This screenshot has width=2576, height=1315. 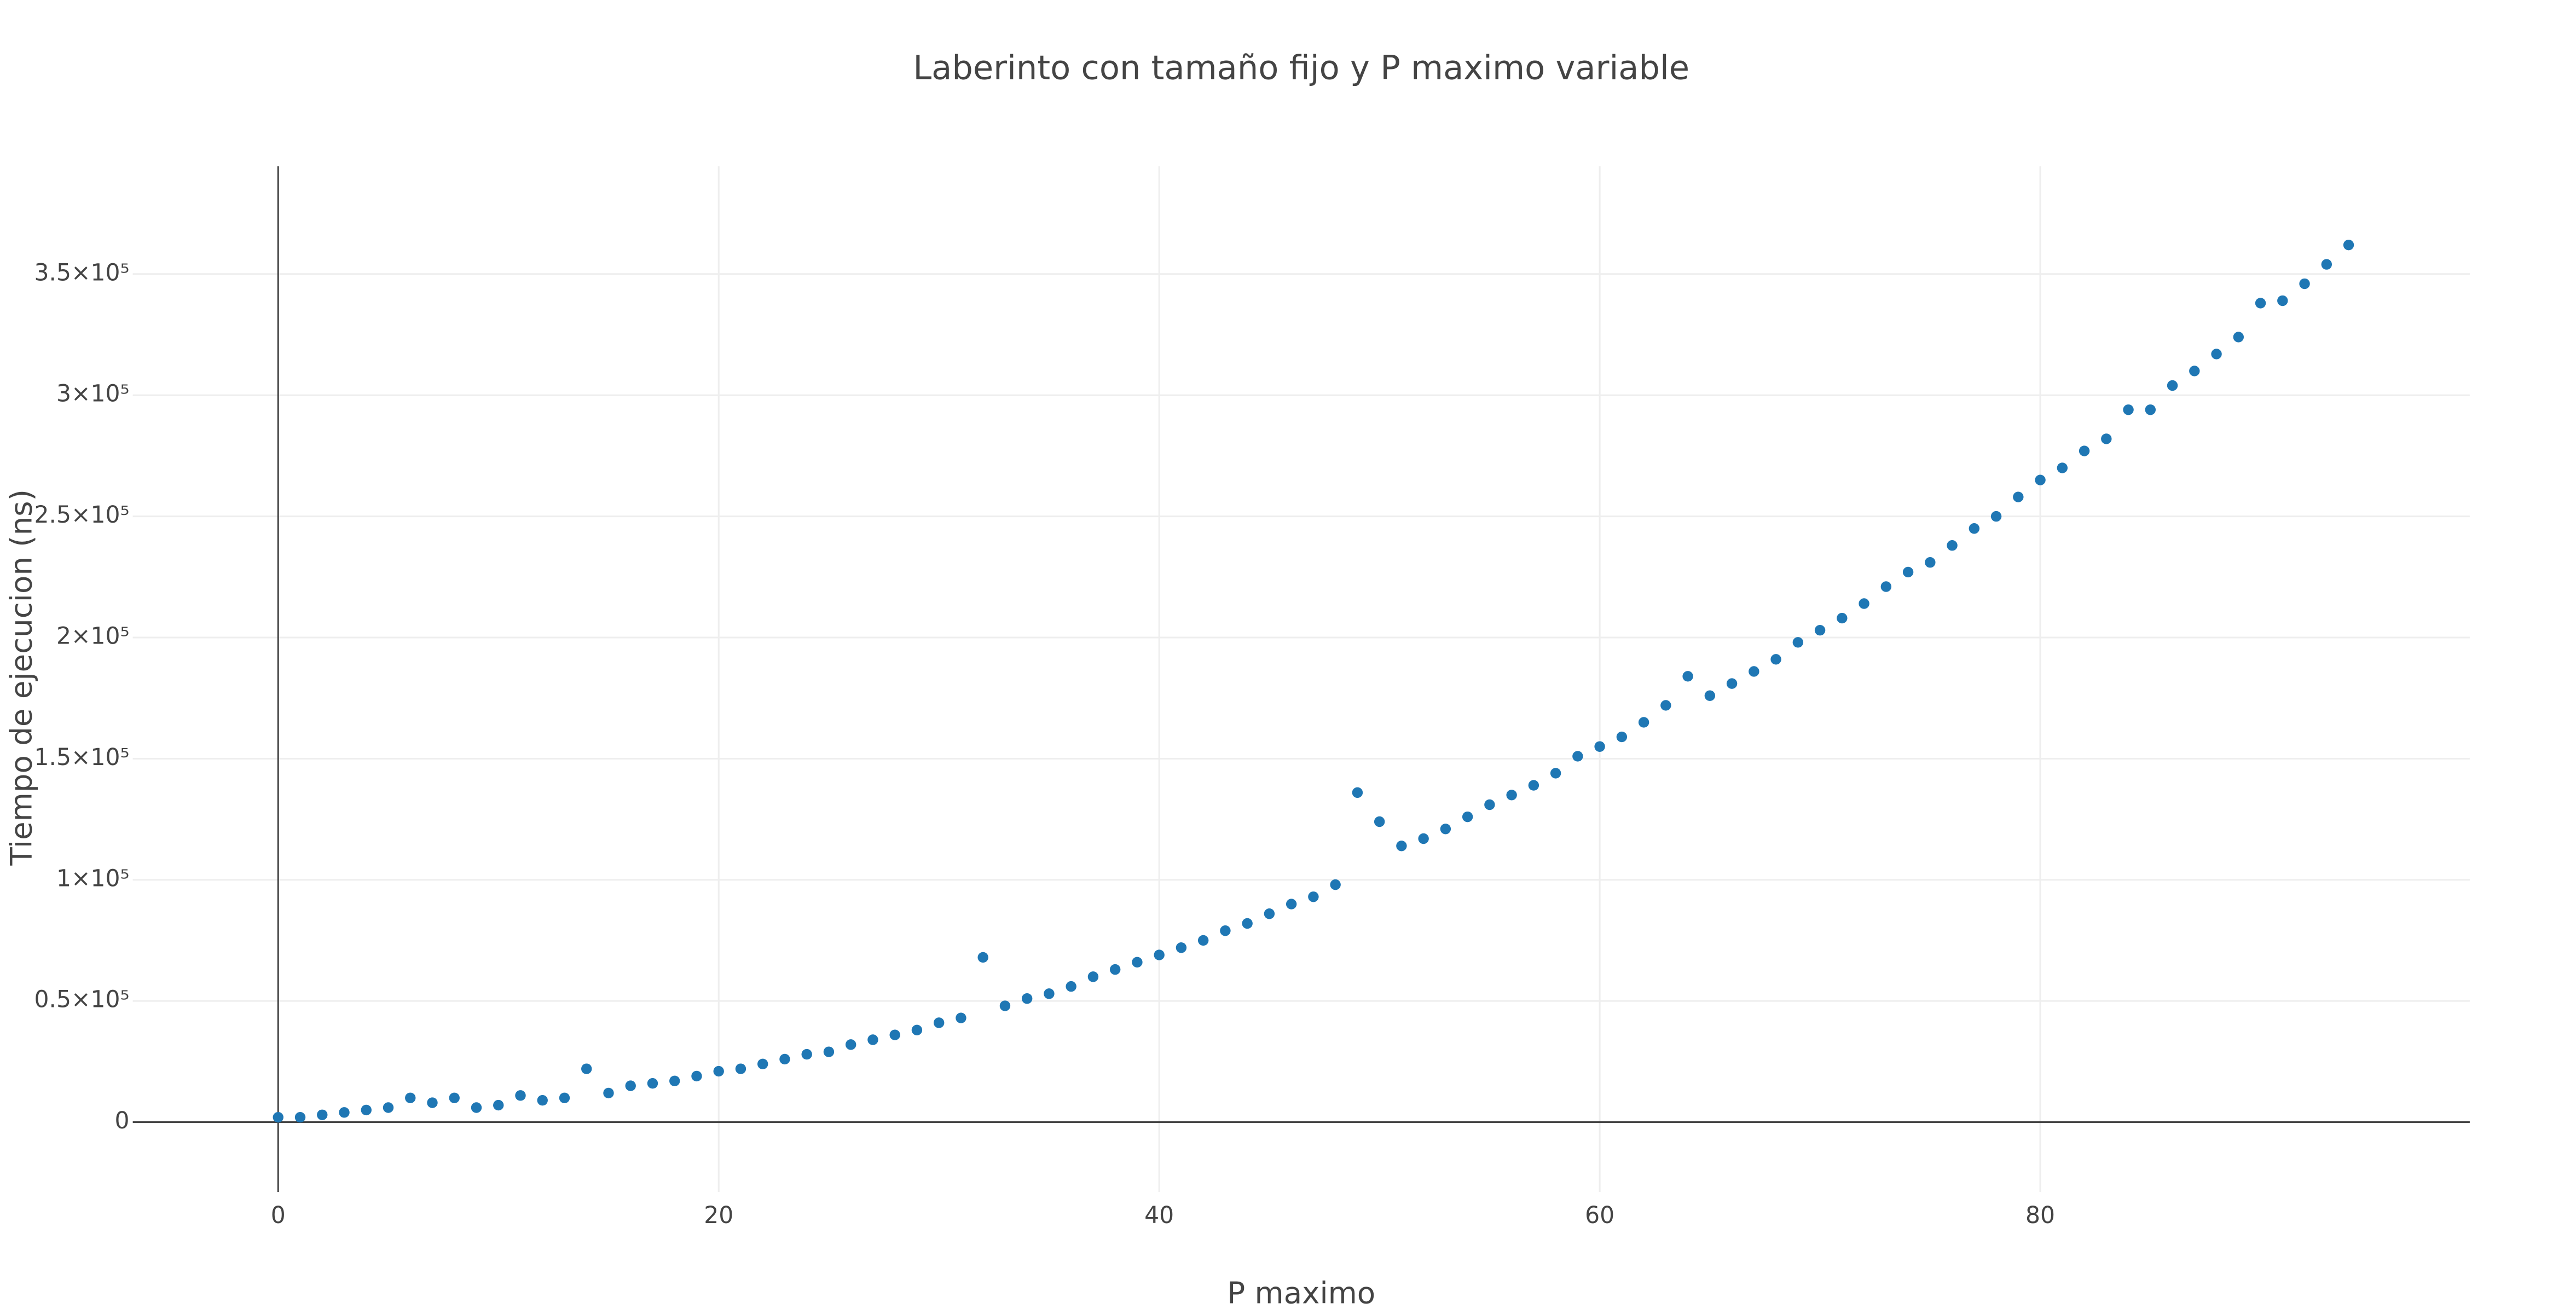 I want to click on y-tick-label: 3×10⁵, so click(x=93, y=395).